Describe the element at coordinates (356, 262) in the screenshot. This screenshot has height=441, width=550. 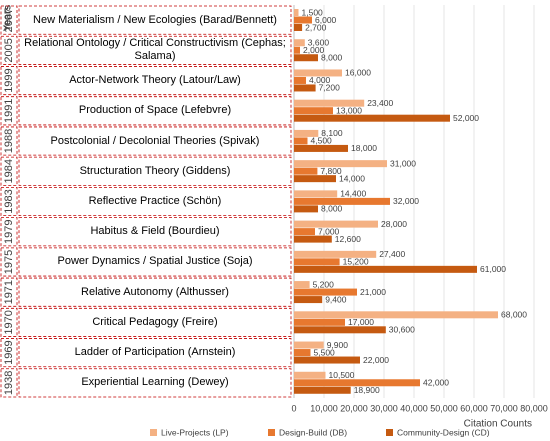
I see `value-label: 15,200` at that location.